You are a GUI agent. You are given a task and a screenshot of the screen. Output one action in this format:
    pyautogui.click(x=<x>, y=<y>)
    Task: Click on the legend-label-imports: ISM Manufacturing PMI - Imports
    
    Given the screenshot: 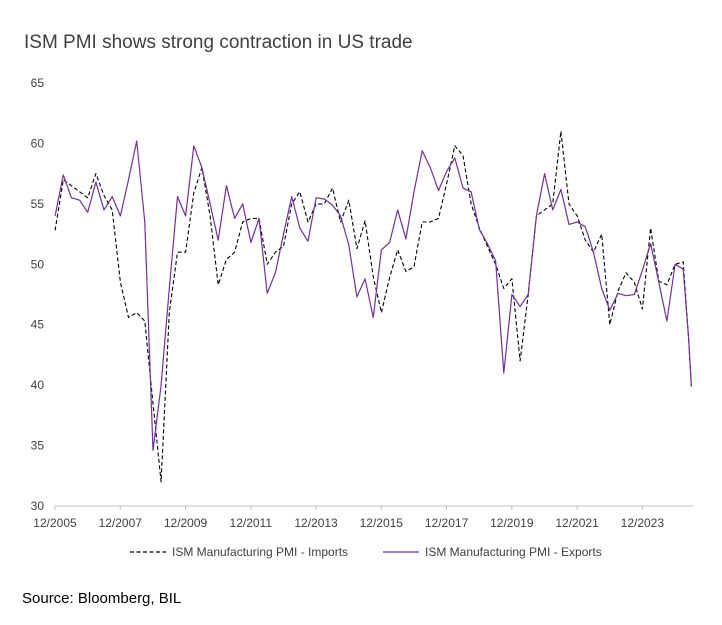 What is the action you would take?
    pyautogui.click(x=260, y=552)
    